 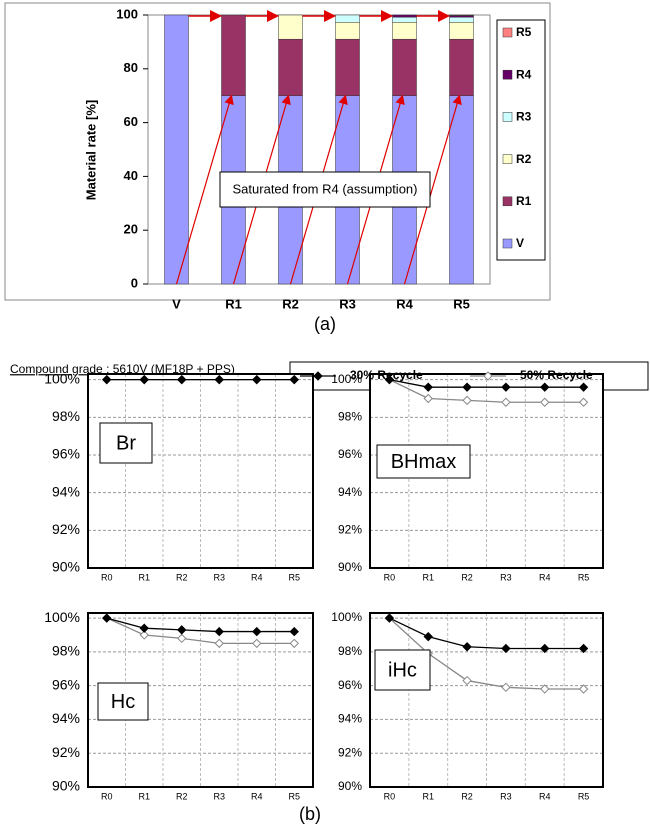 I want to click on caption: (a), so click(x=325, y=324).